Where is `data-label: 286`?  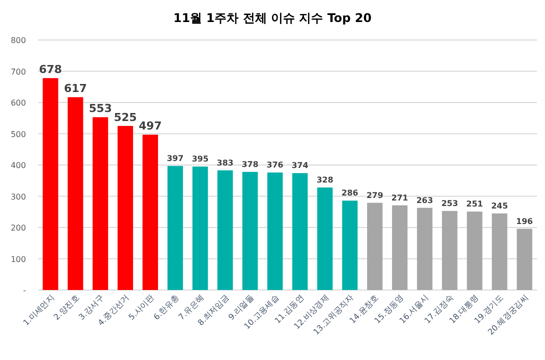
data-label: 286 is located at coordinates (350, 193).